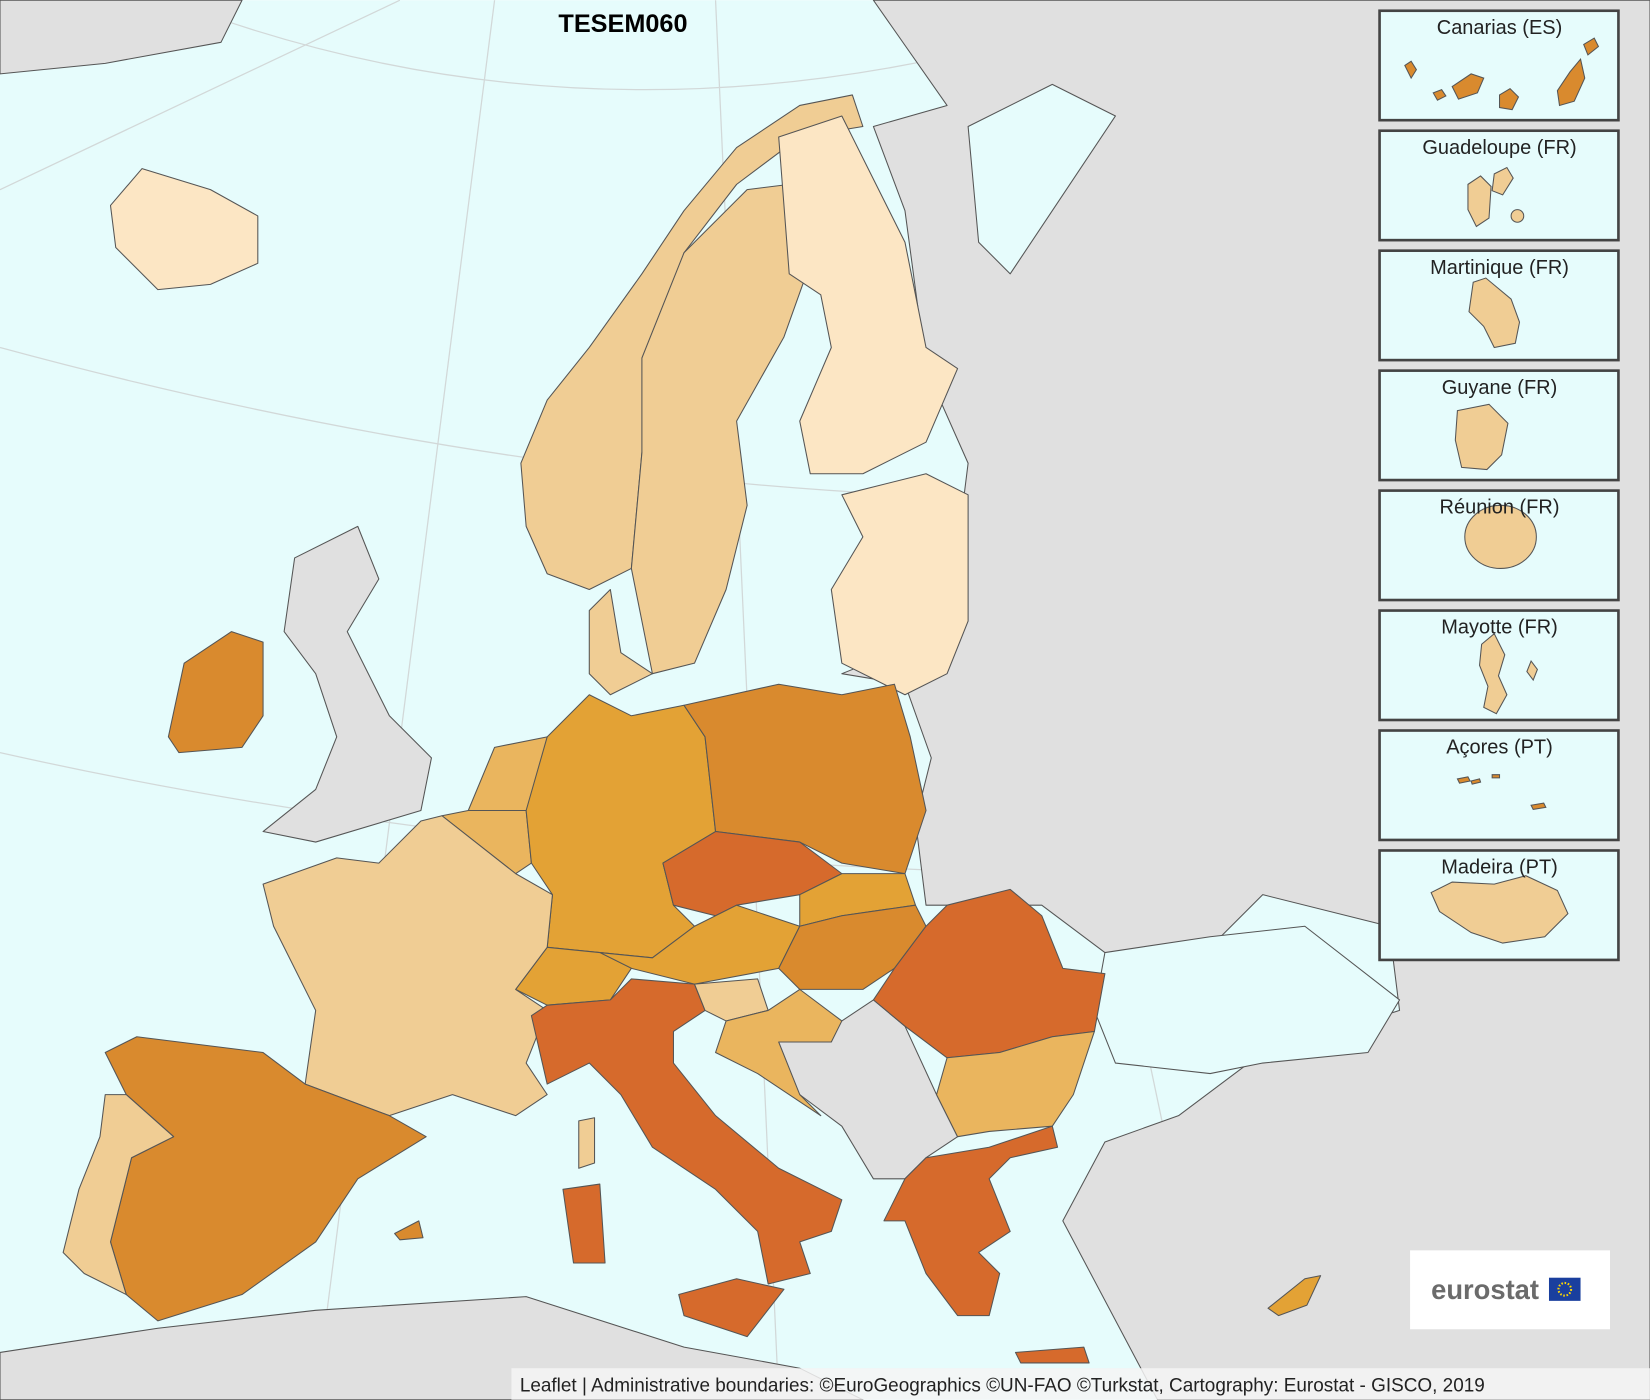  What do you see at coordinates (868, 295) in the screenshot?
I see `finland` at bounding box center [868, 295].